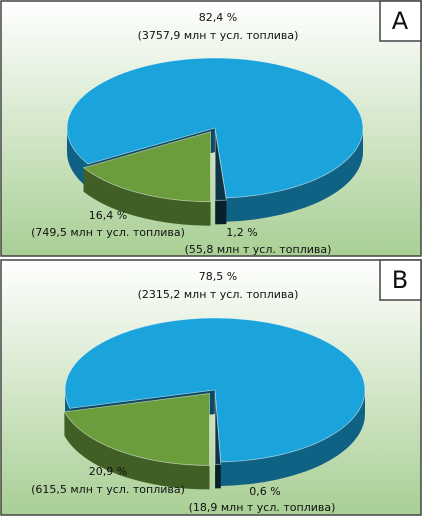 Image resolution: width=422 pixels, height=520 pixels. Describe the element at coordinates (108, 232) in the screenshot. I see `slice-amount-label: (749,5 млн т усл. топлива)` at that location.